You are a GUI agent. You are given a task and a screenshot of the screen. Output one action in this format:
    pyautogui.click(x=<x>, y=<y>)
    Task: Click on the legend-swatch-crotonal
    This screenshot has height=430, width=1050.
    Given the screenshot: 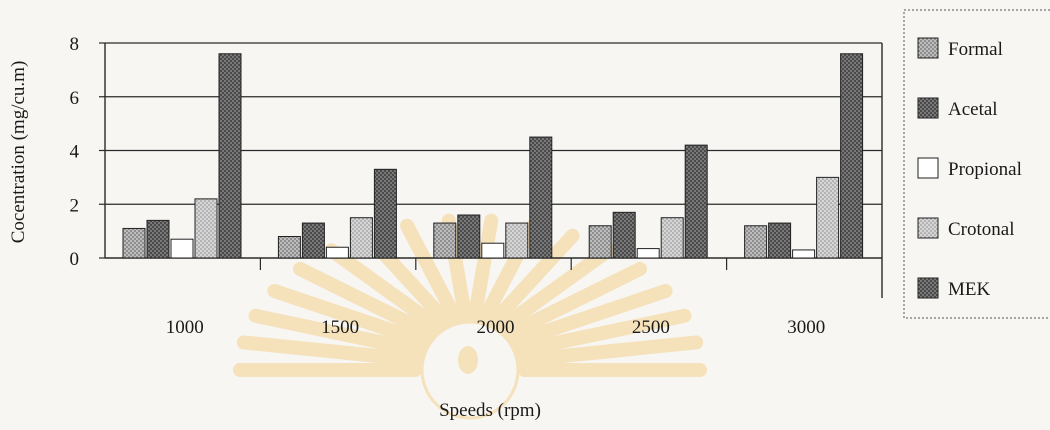 What is the action you would take?
    pyautogui.click(x=928, y=228)
    